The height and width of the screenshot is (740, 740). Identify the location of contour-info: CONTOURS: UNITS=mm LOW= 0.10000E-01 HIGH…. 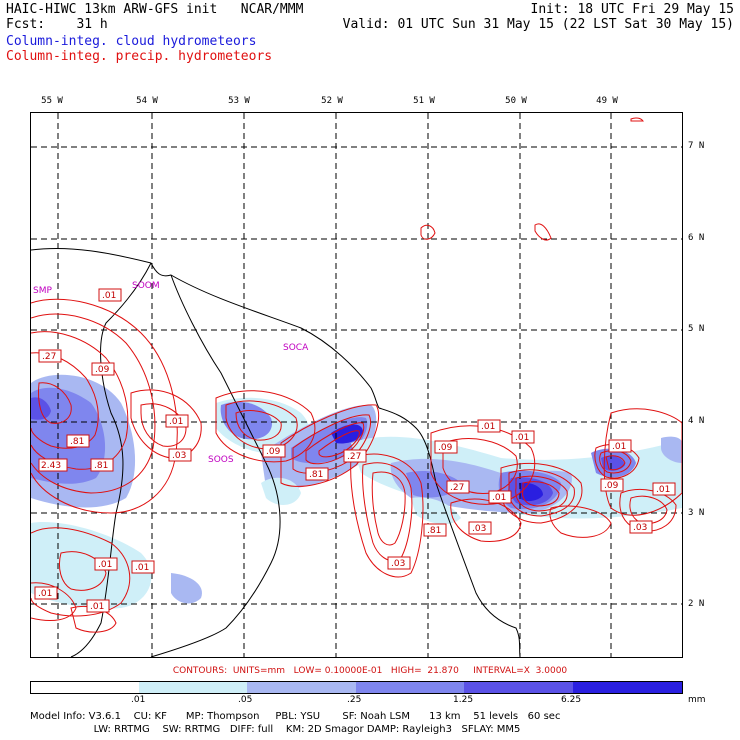
(370, 671).